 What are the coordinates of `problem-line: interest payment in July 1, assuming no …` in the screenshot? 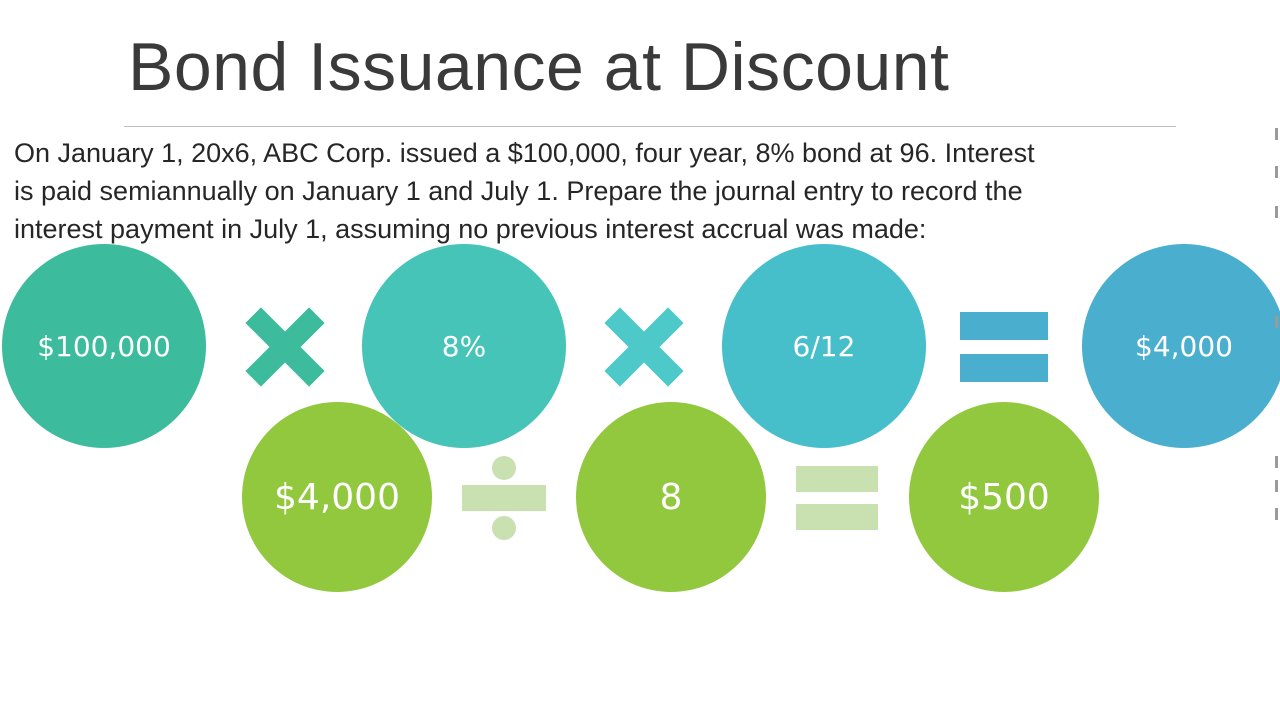 It's located at (470, 229).